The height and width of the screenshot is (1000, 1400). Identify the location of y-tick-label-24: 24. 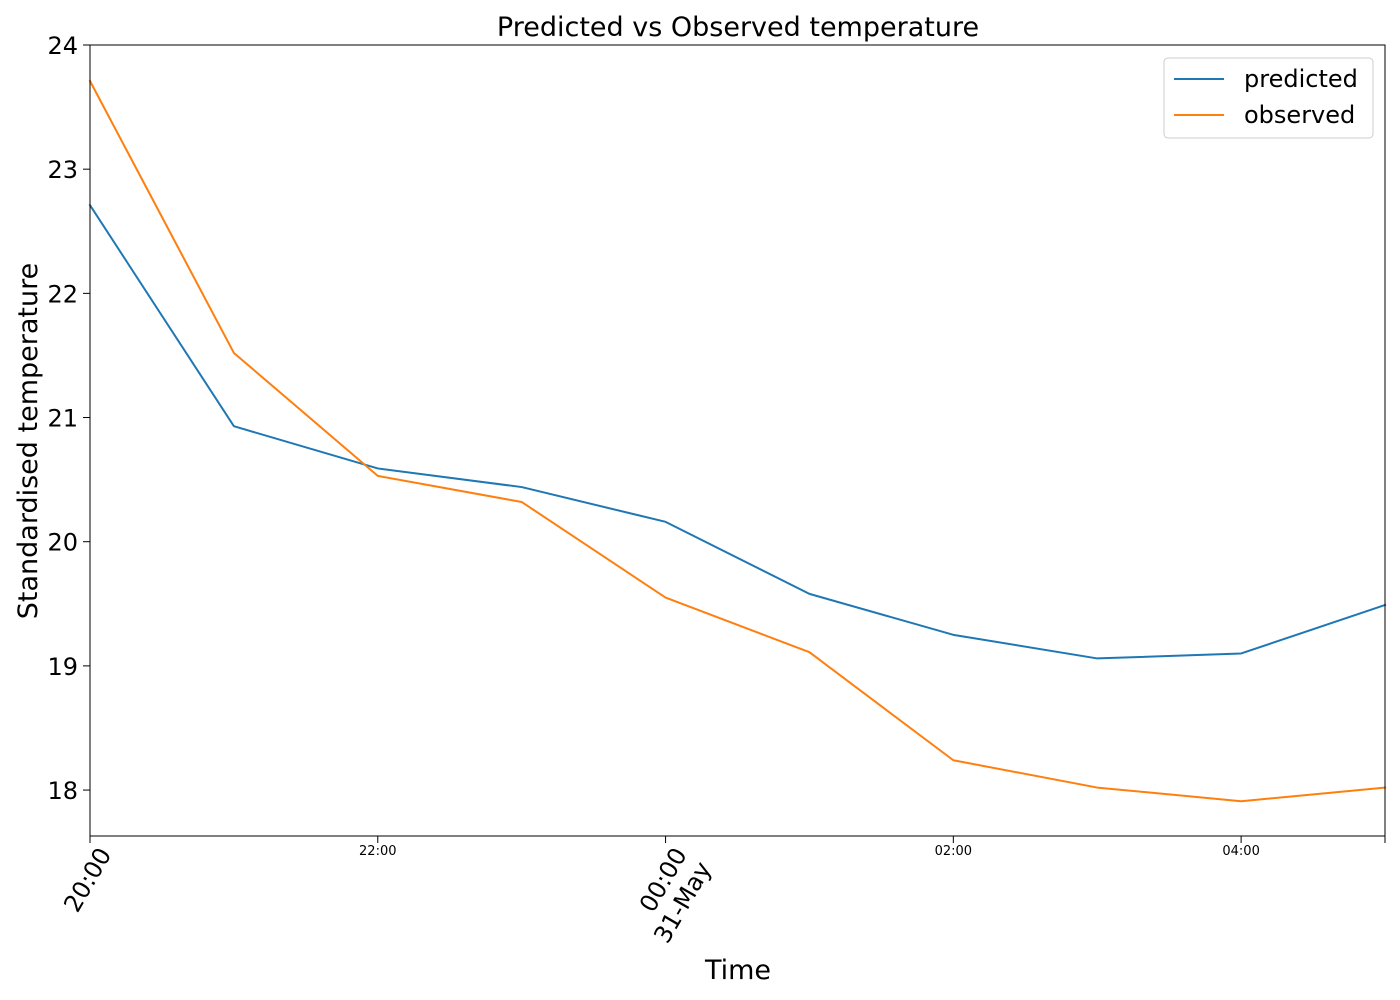
(62, 46).